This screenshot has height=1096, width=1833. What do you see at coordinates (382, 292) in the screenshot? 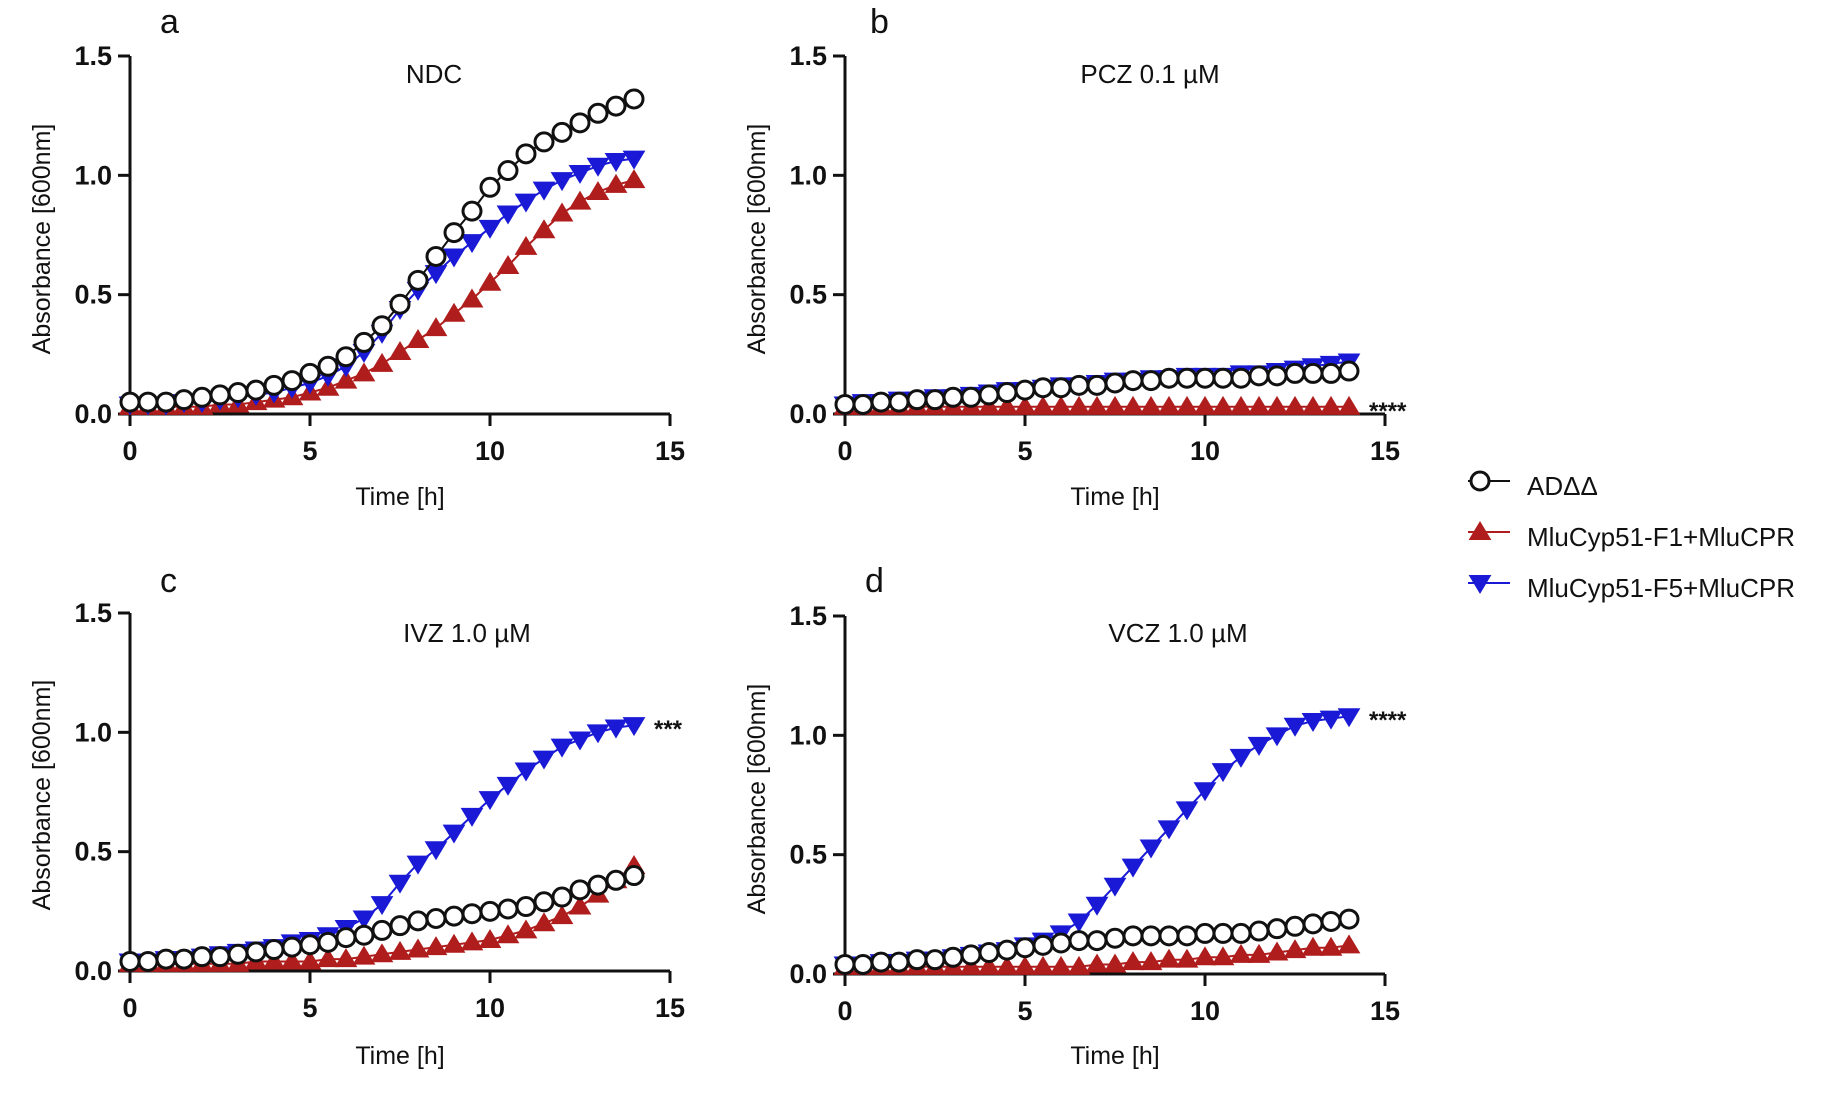
I see `series-f1` at bounding box center [382, 292].